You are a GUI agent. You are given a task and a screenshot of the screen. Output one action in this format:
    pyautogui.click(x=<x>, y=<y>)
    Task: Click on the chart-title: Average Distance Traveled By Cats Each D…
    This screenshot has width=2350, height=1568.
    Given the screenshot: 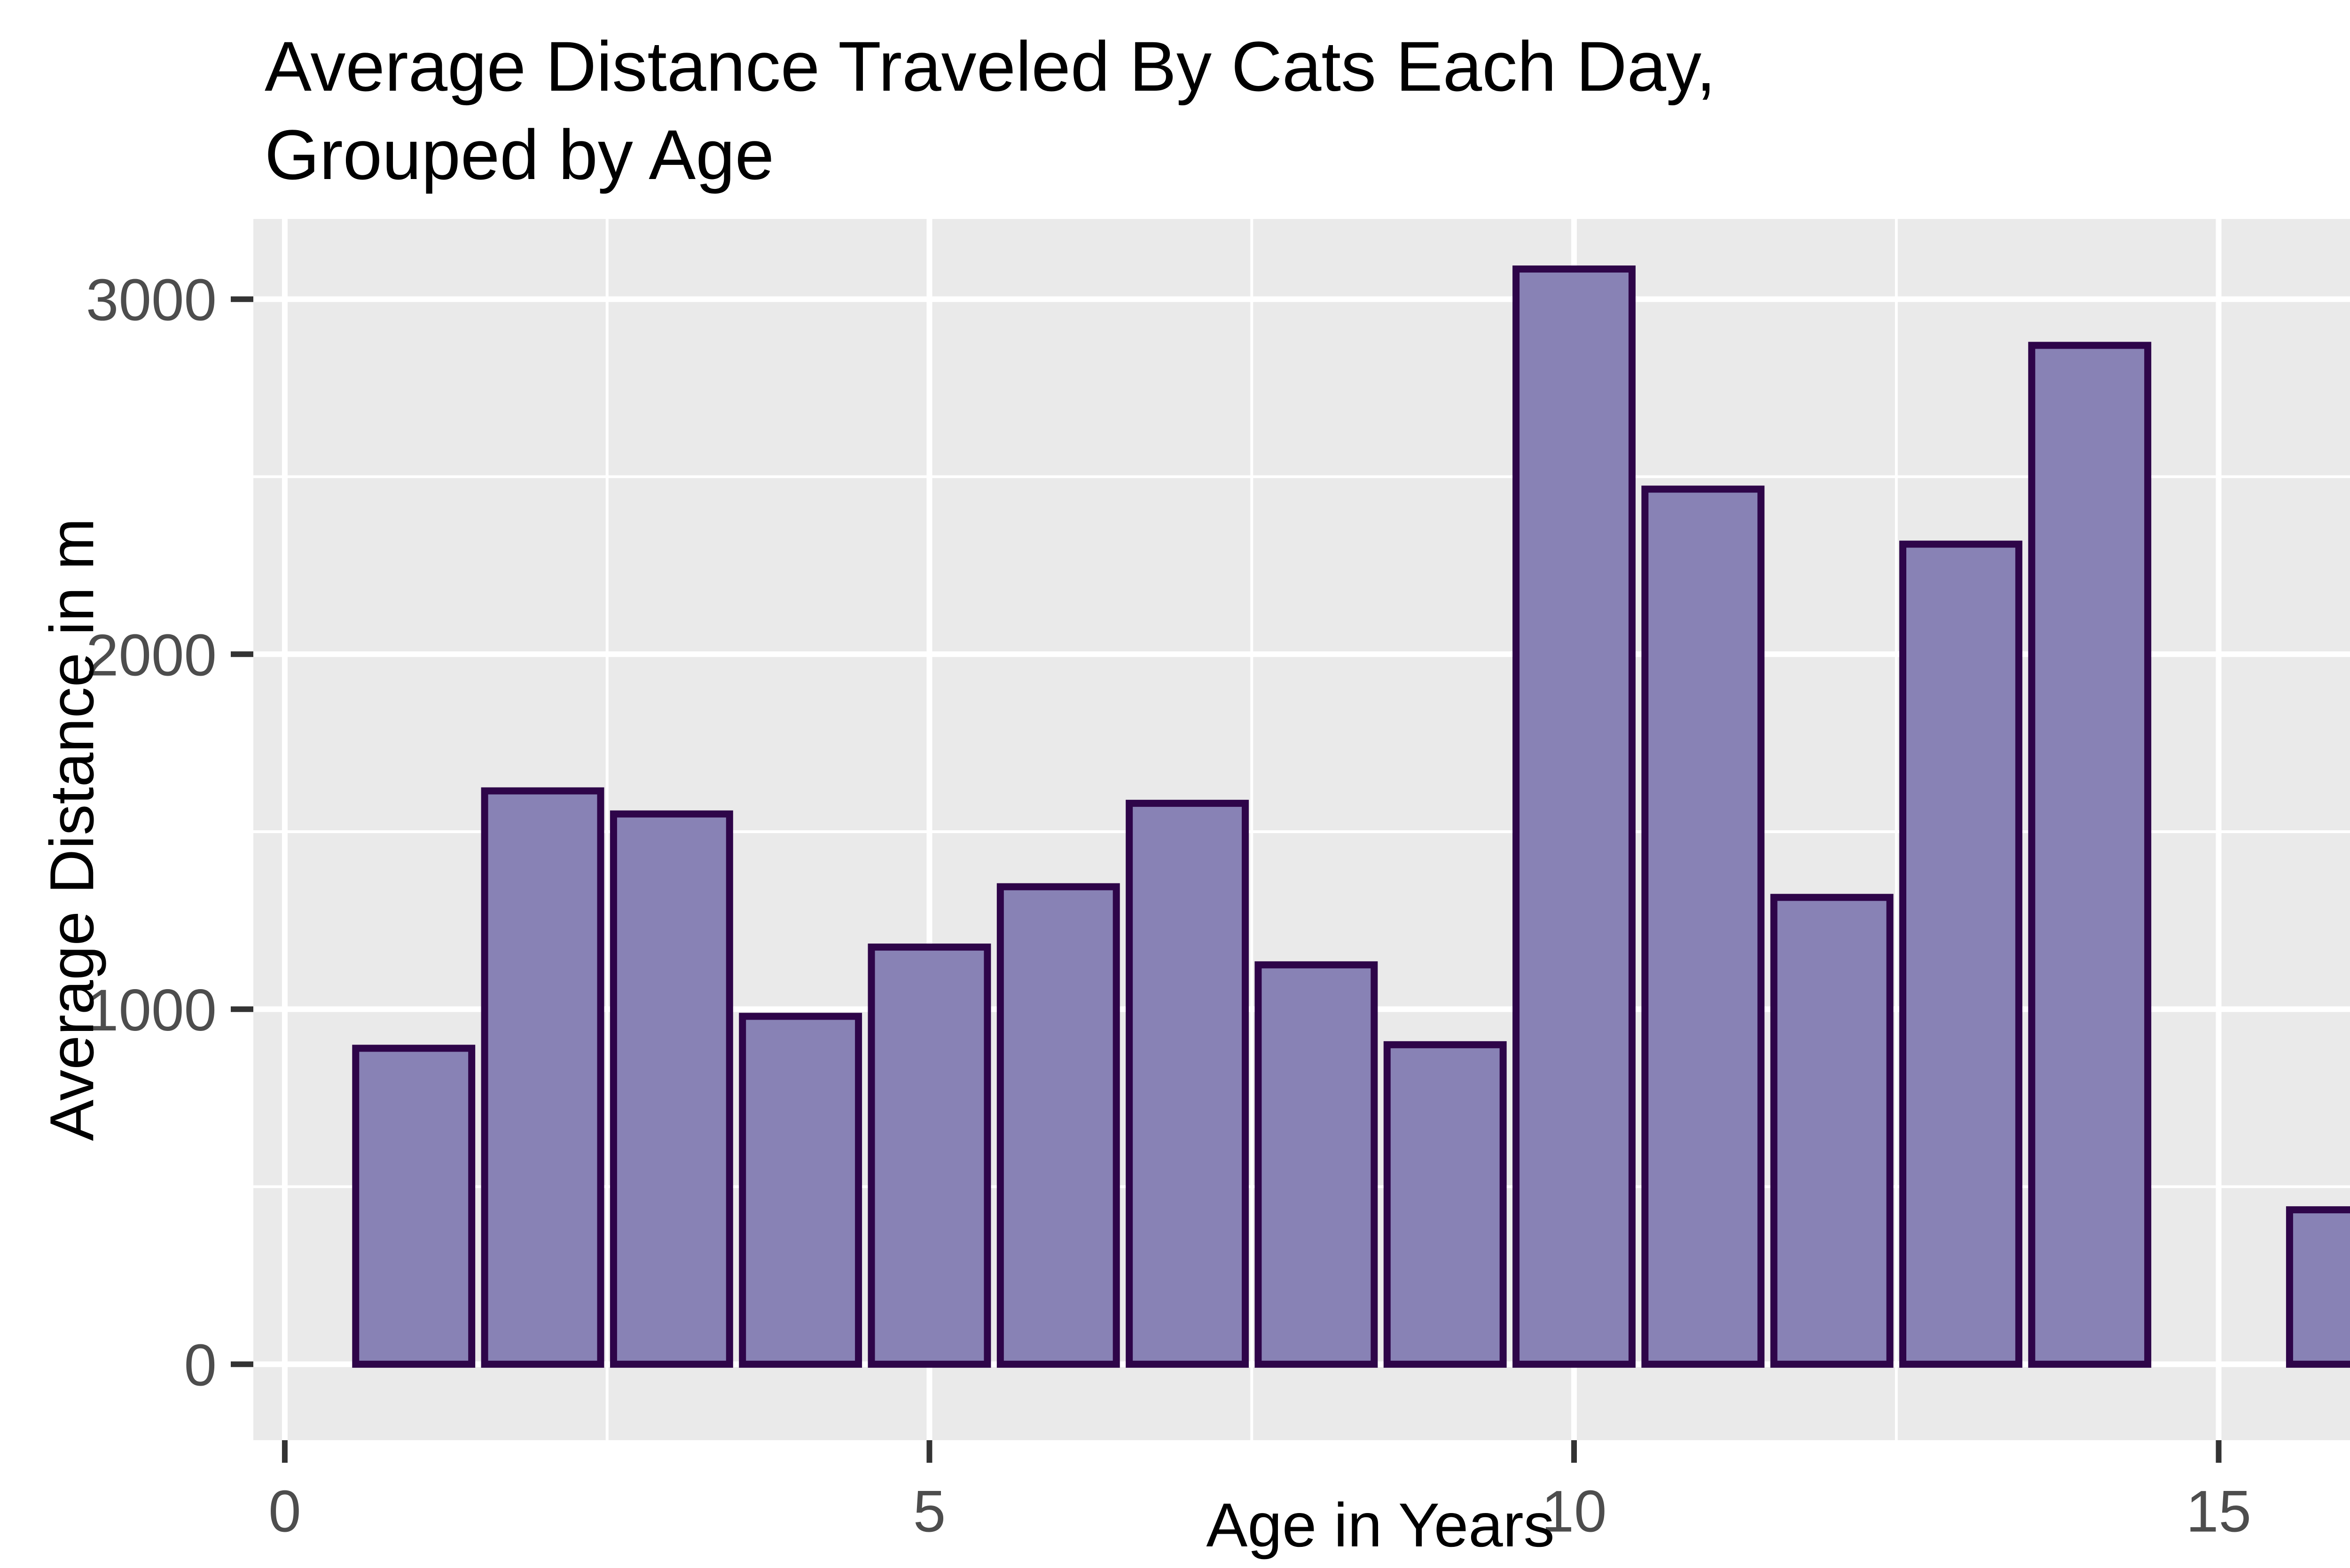 What is the action you would take?
    pyautogui.click(x=990, y=111)
    